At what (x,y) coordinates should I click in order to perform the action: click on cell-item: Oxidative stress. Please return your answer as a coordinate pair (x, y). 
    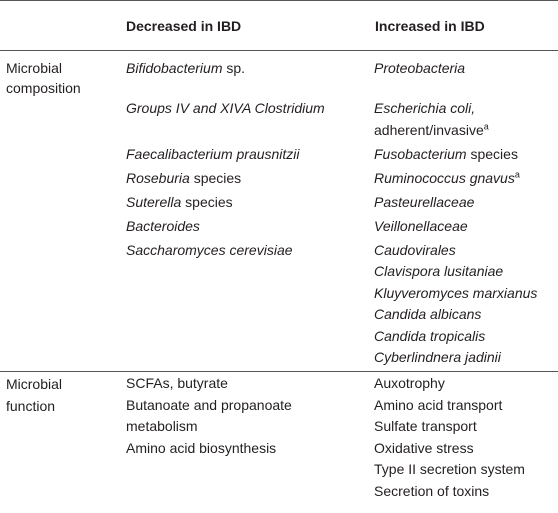
    Looking at the image, I should click on (463, 449).